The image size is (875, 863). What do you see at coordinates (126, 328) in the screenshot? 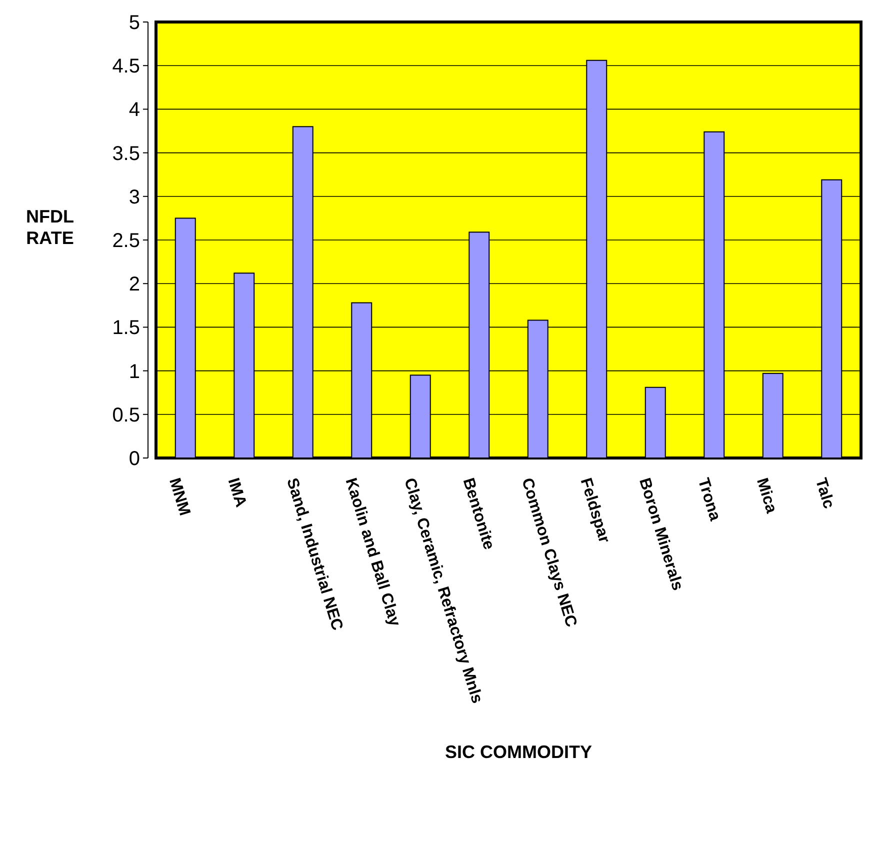
I see `y-tick-label: 1.5` at bounding box center [126, 328].